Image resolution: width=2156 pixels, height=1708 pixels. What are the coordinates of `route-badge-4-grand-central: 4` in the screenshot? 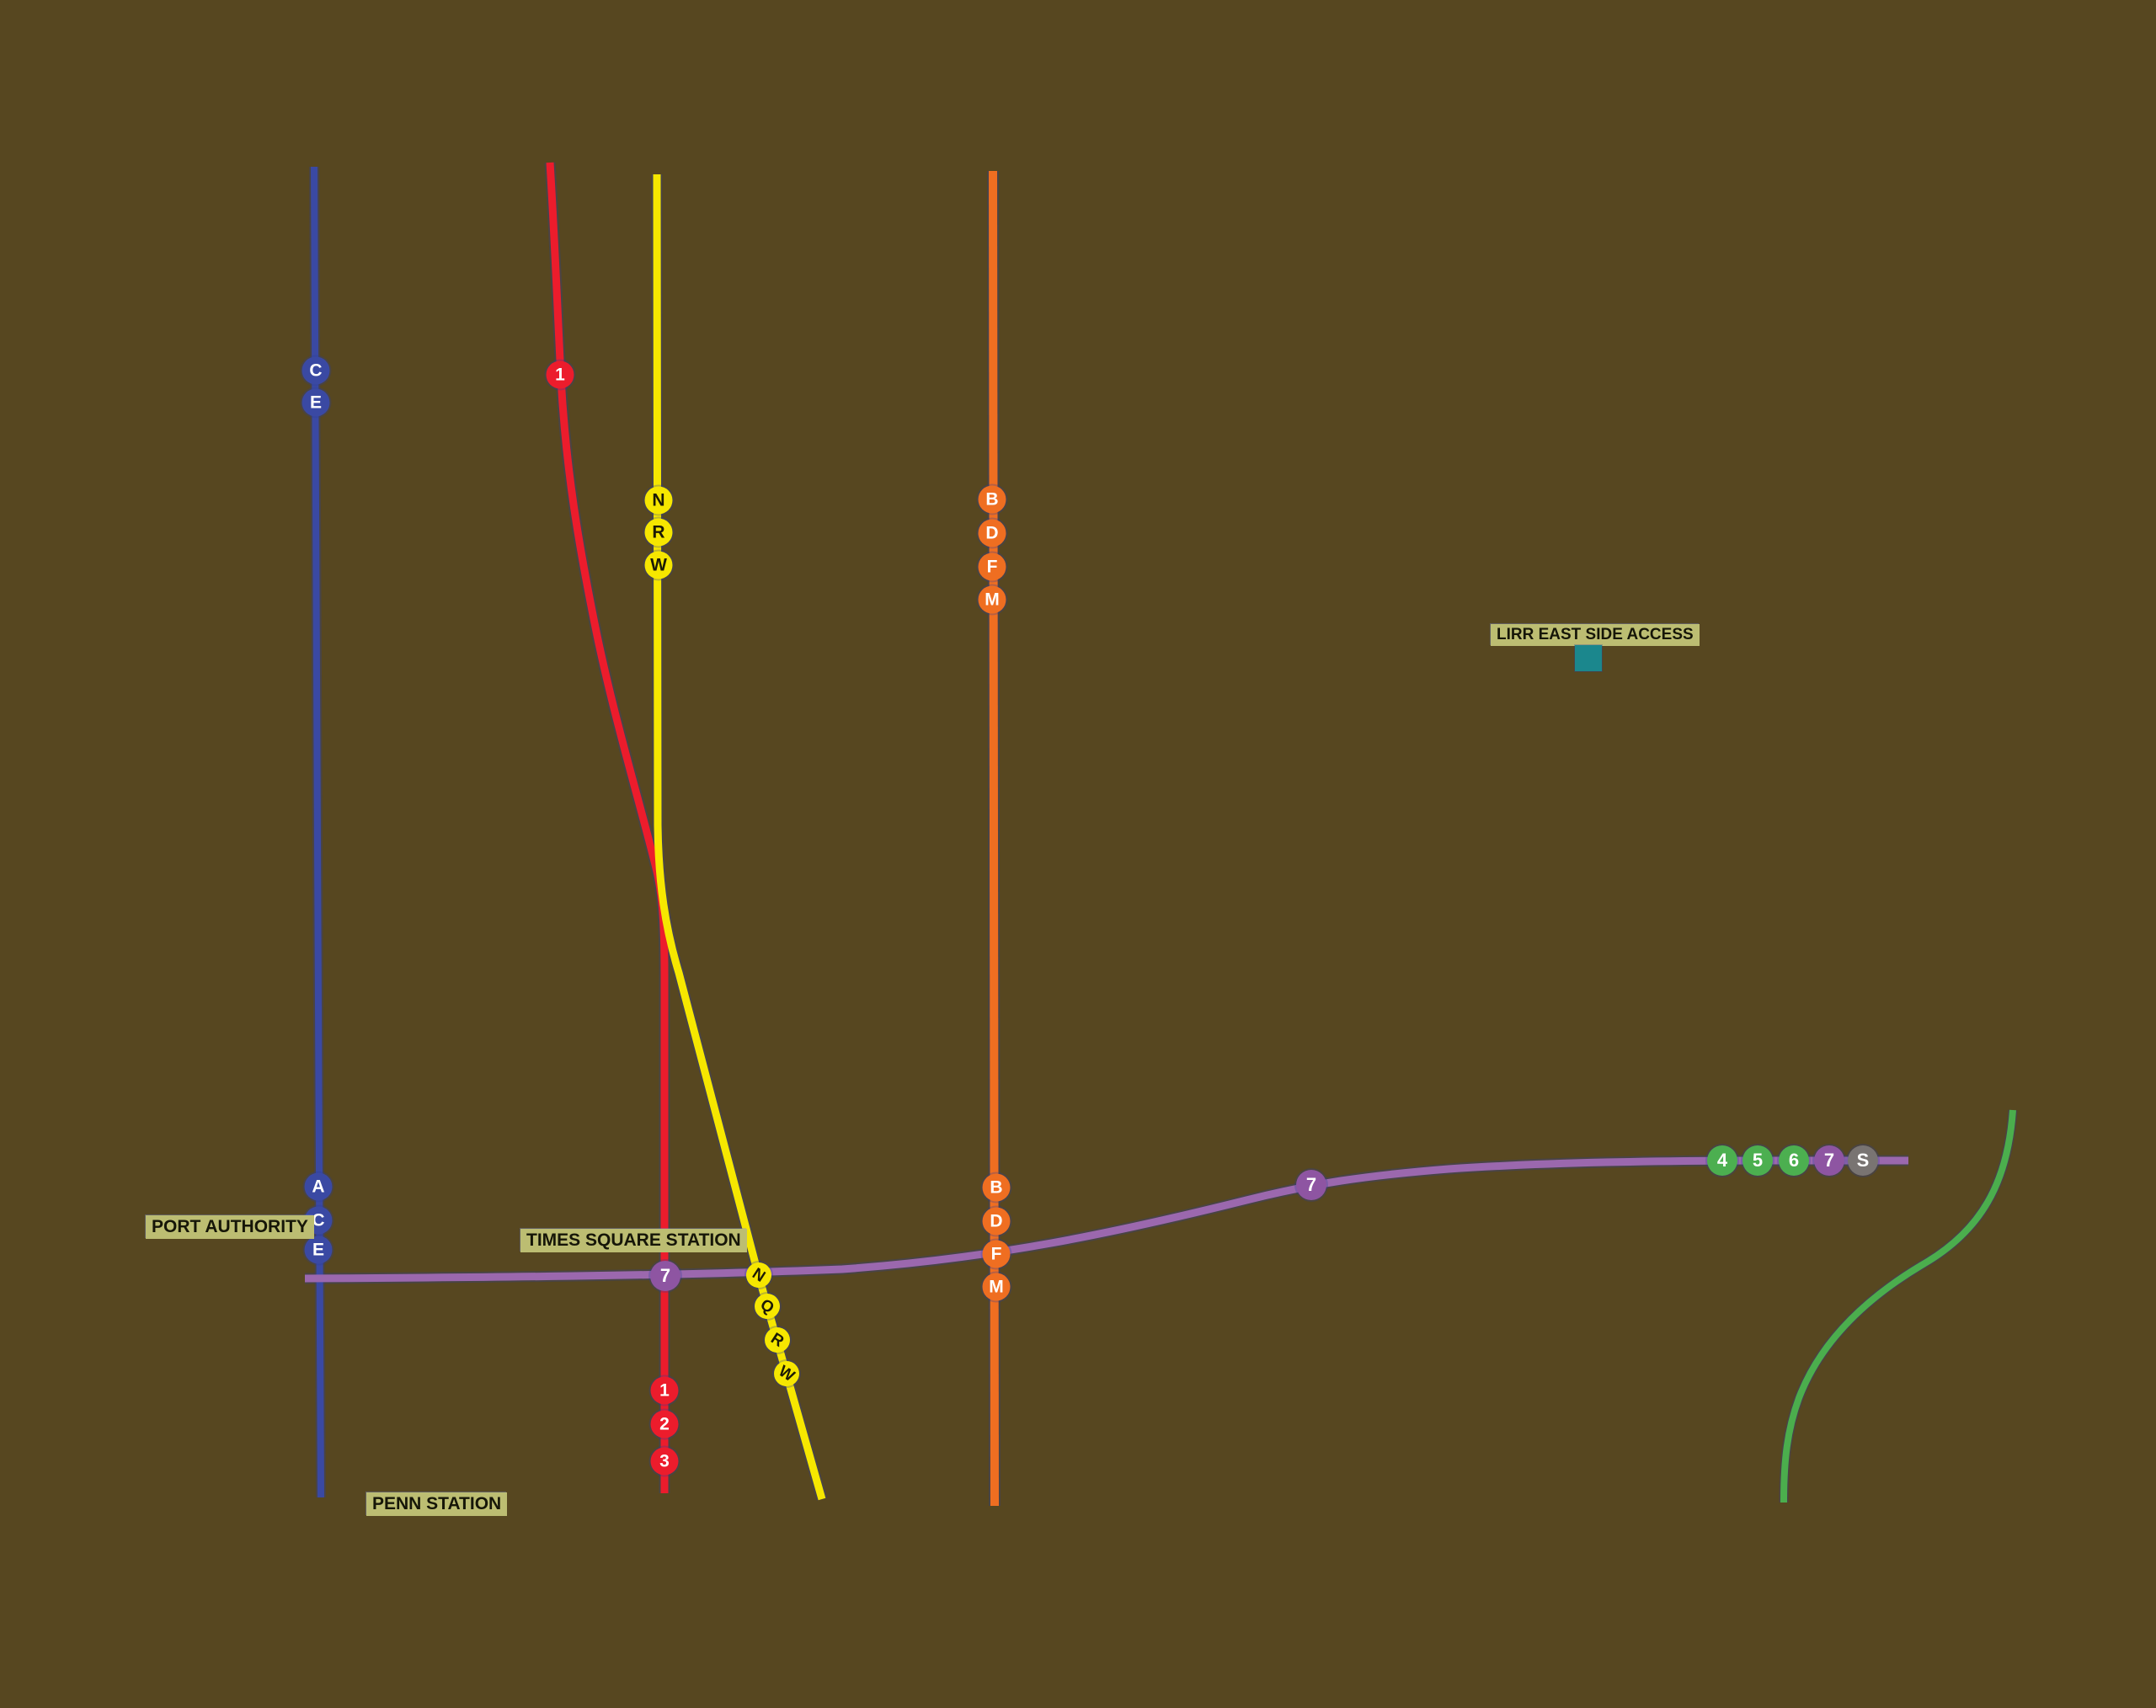 It's located at (1722, 1160).